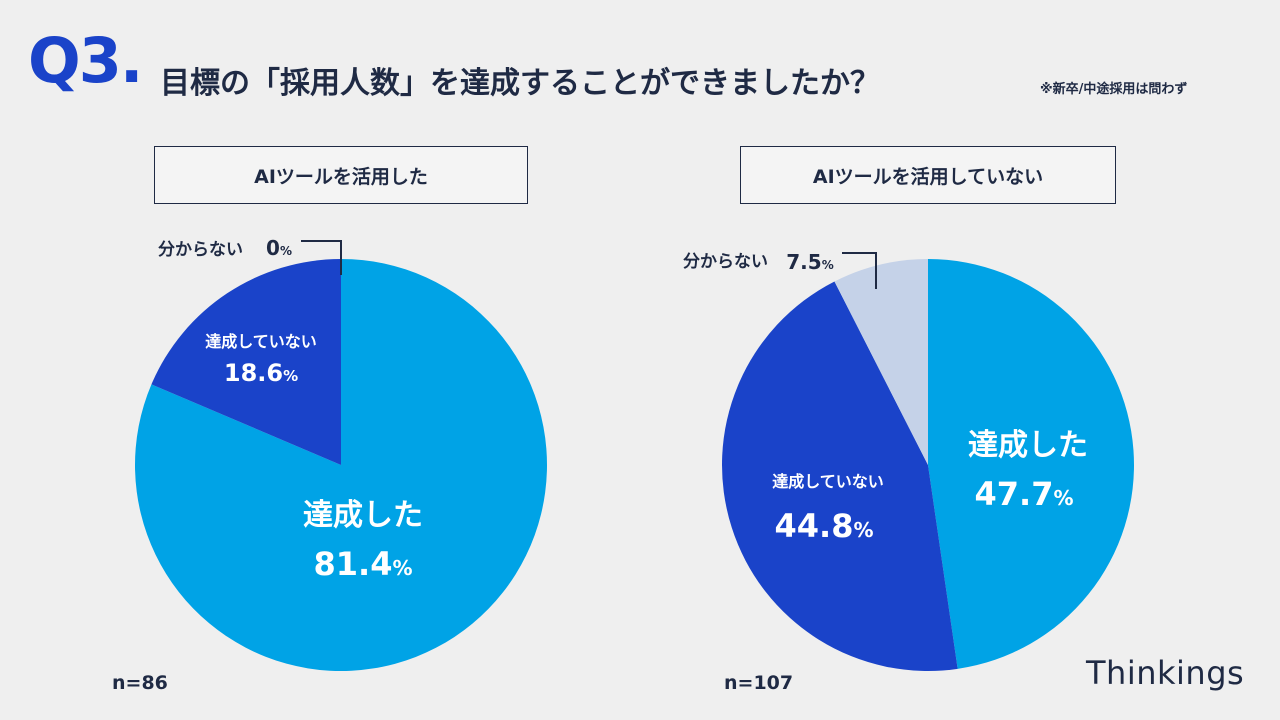 The width and height of the screenshot is (1280, 720). I want to click on label-0-not-achieved: 達成していない, so click(261, 341).